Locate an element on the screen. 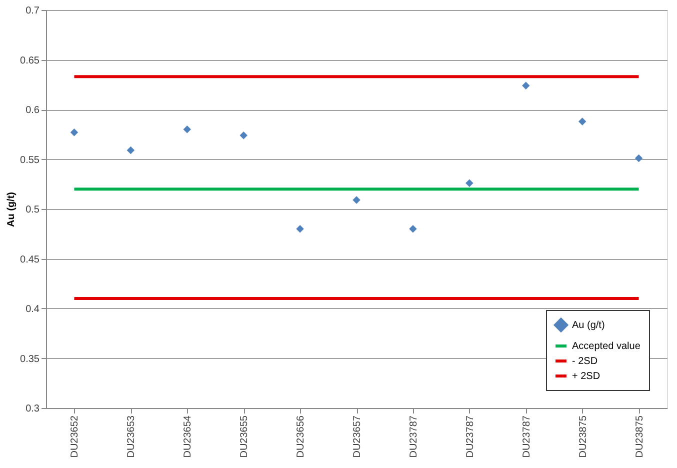 The width and height of the screenshot is (677, 468). x-tick-label: DU23652 is located at coordinates (75, 436).